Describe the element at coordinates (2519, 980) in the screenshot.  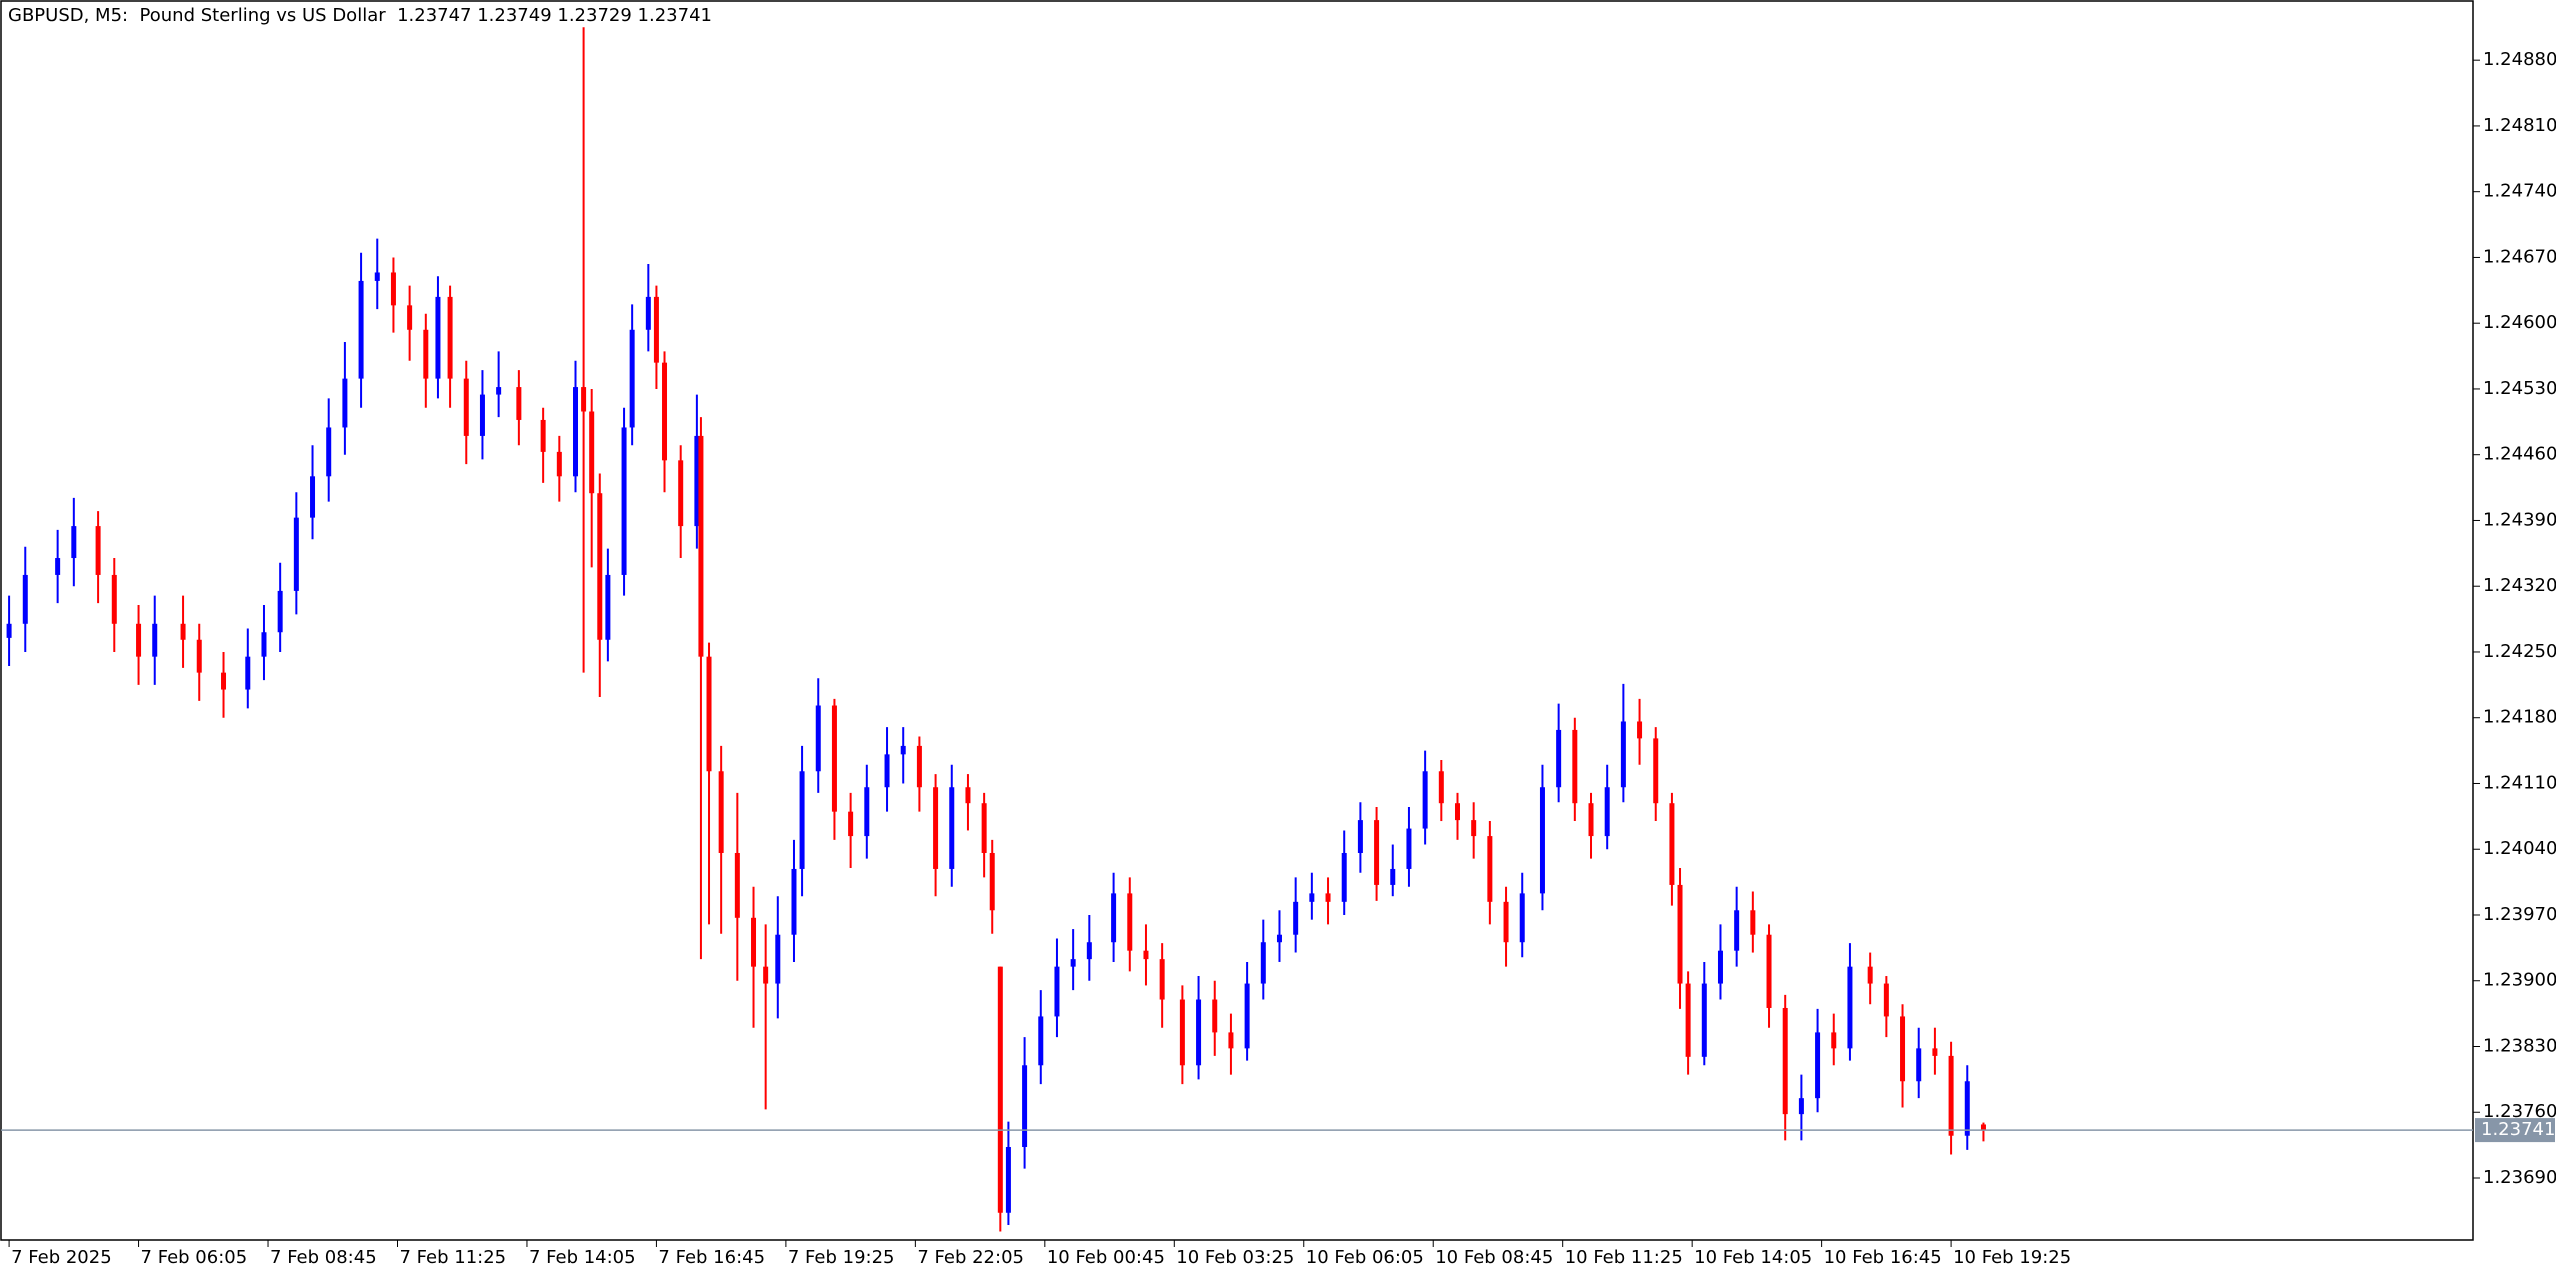
I see `y-tick-label: 1.23900` at that location.